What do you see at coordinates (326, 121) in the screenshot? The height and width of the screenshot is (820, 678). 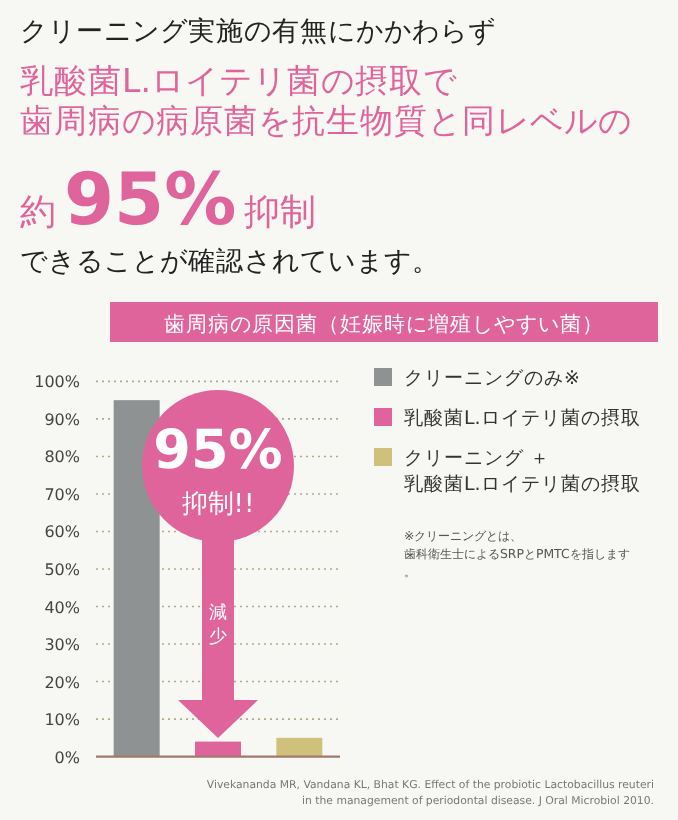 I see `text: 歯周病の病原菌を抗生物質と同レベルの` at bounding box center [326, 121].